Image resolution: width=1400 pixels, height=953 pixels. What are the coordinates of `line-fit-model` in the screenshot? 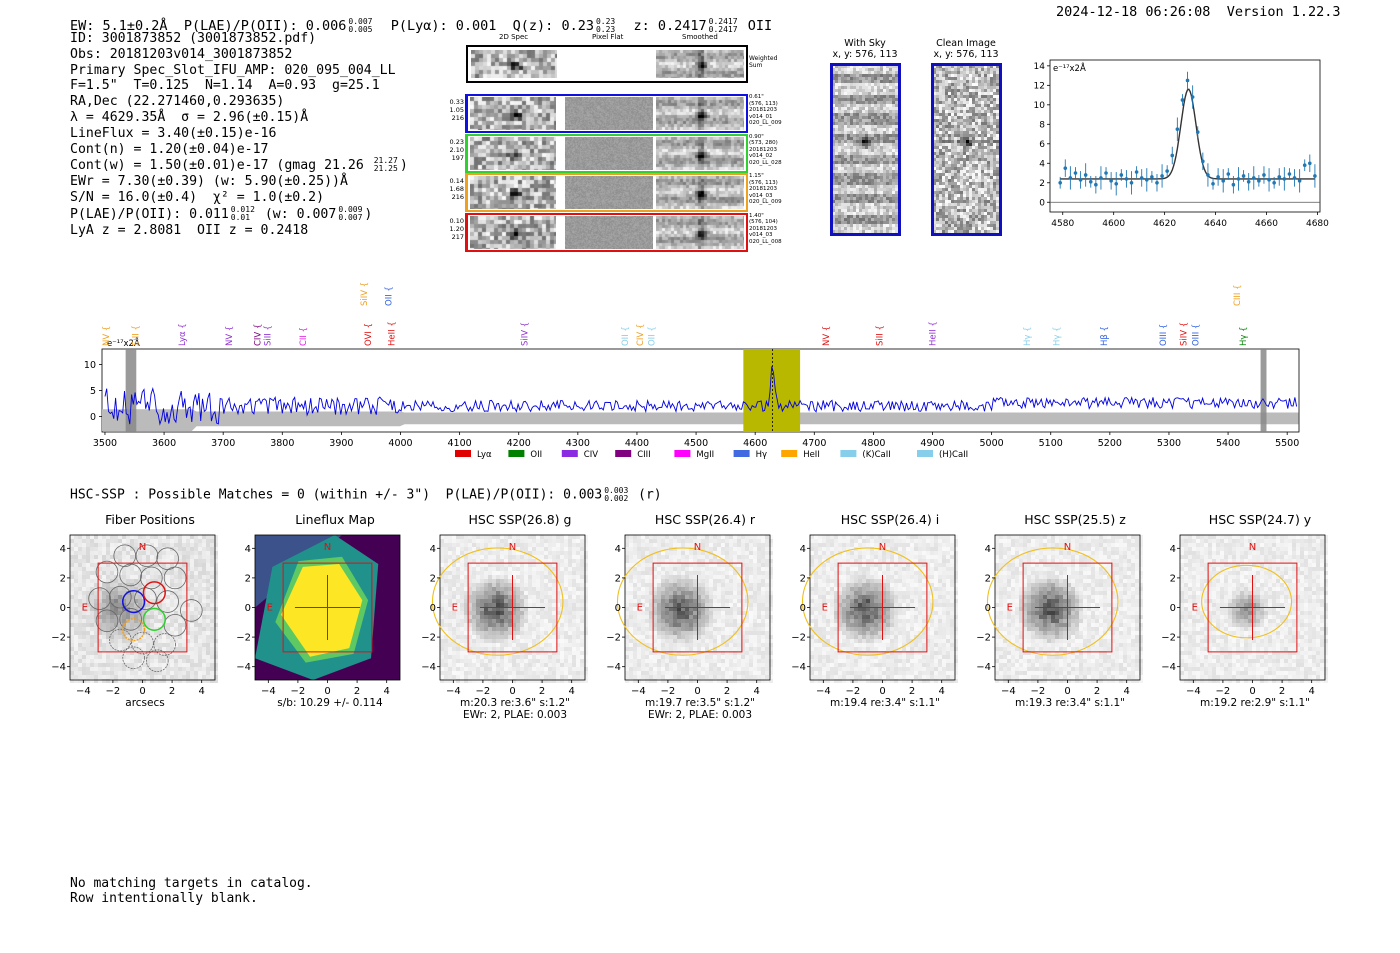 It's located at (1187, 134).